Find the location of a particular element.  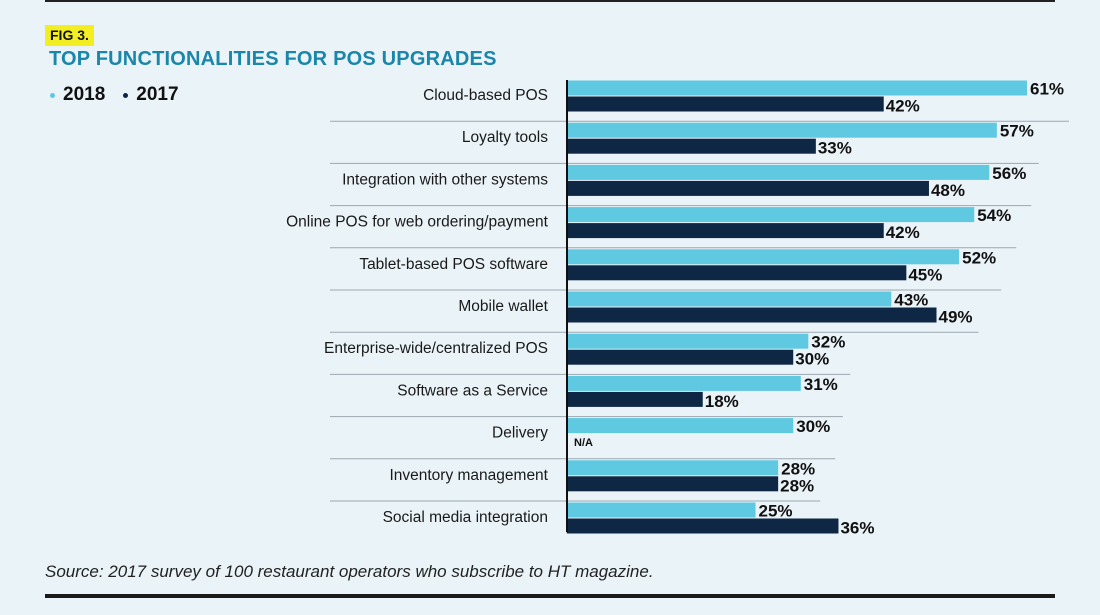

category-label: Social media integration is located at coordinates (465, 517).